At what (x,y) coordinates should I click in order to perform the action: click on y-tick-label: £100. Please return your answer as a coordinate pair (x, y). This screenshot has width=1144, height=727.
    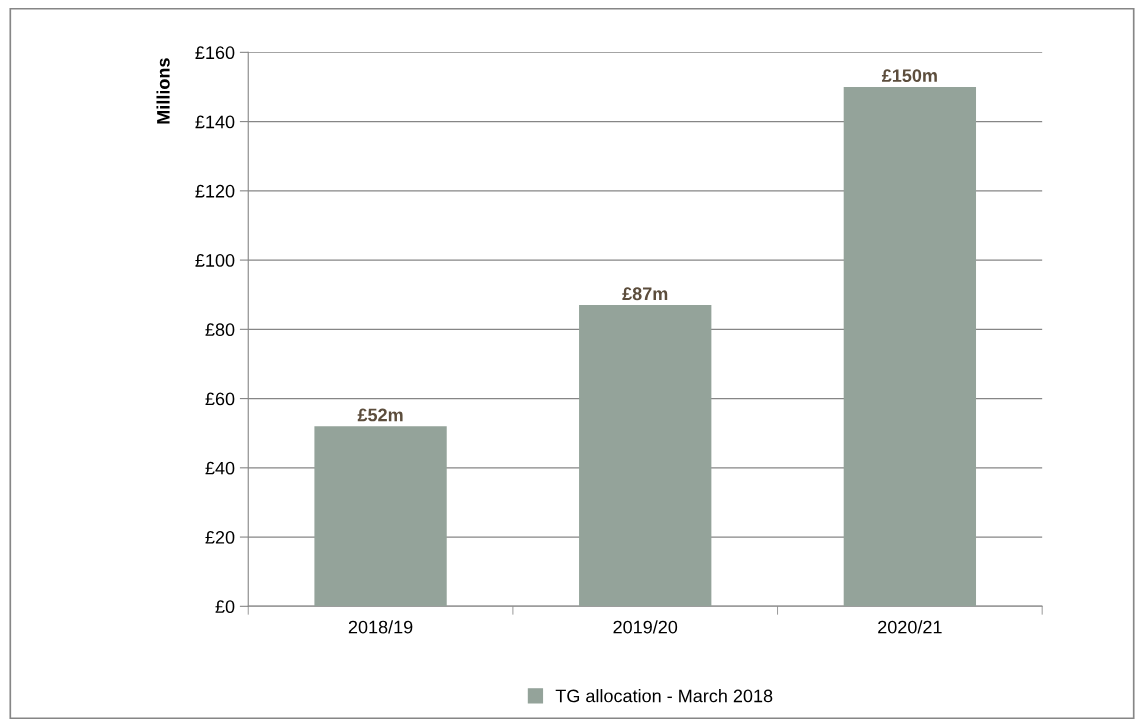
    Looking at the image, I should click on (215, 260).